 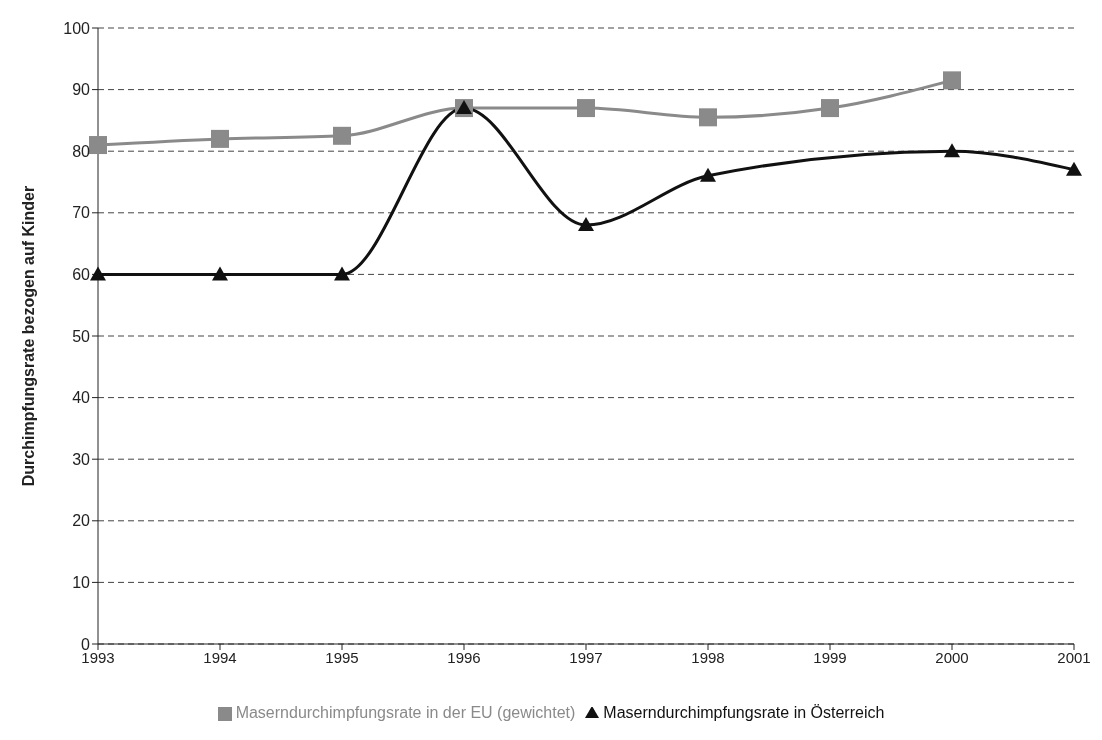 I want to click on y-tick-label: 60, so click(x=81, y=275).